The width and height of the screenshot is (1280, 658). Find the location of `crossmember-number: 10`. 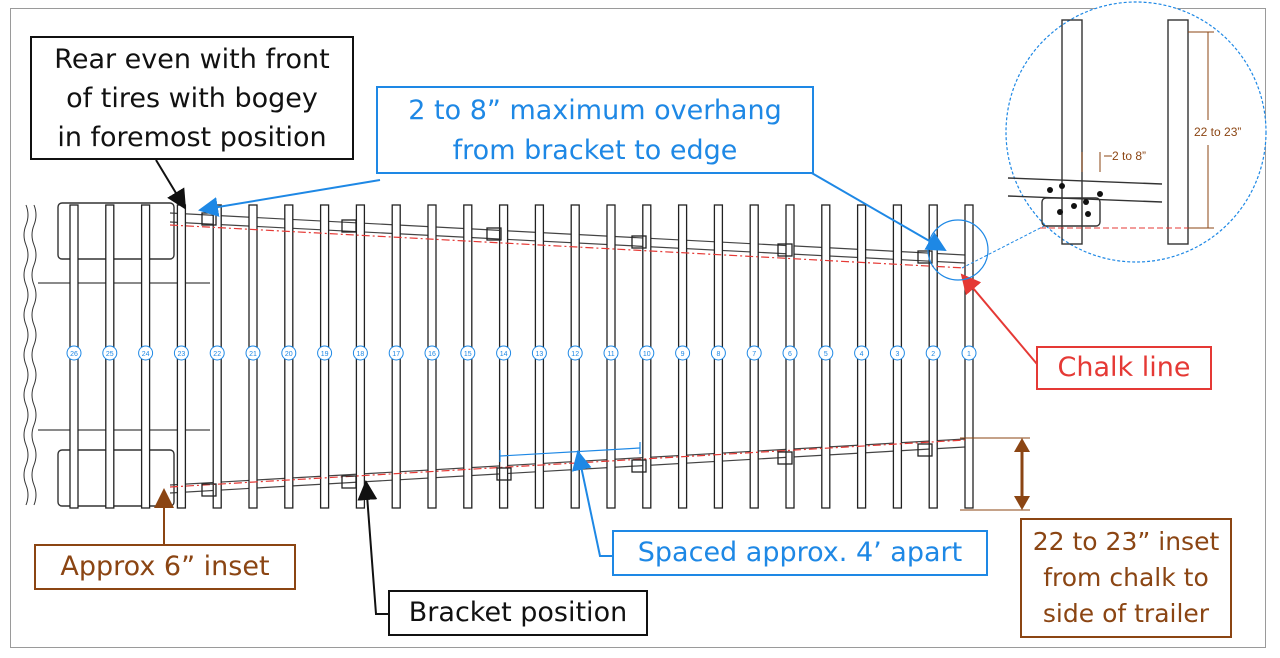

crossmember-number: 10 is located at coordinates (647, 354).